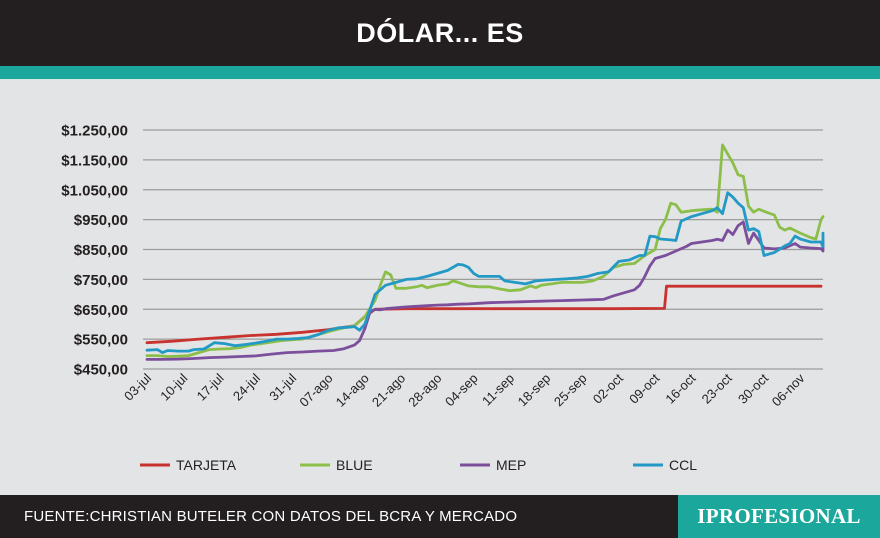  What do you see at coordinates (570, 390) in the screenshot?
I see `x-tick-label: 25-sep` at bounding box center [570, 390].